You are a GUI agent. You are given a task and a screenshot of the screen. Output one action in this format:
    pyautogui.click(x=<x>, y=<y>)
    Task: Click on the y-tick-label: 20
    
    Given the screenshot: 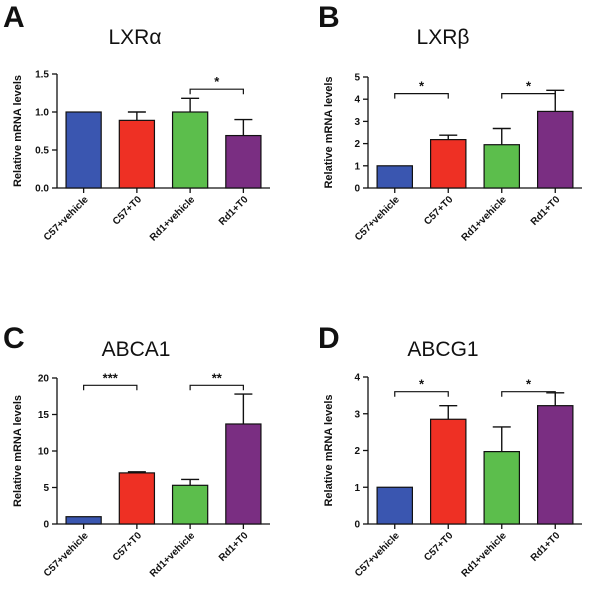 What is the action you would take?
    pyautogui.click(x=44, y=379)
    